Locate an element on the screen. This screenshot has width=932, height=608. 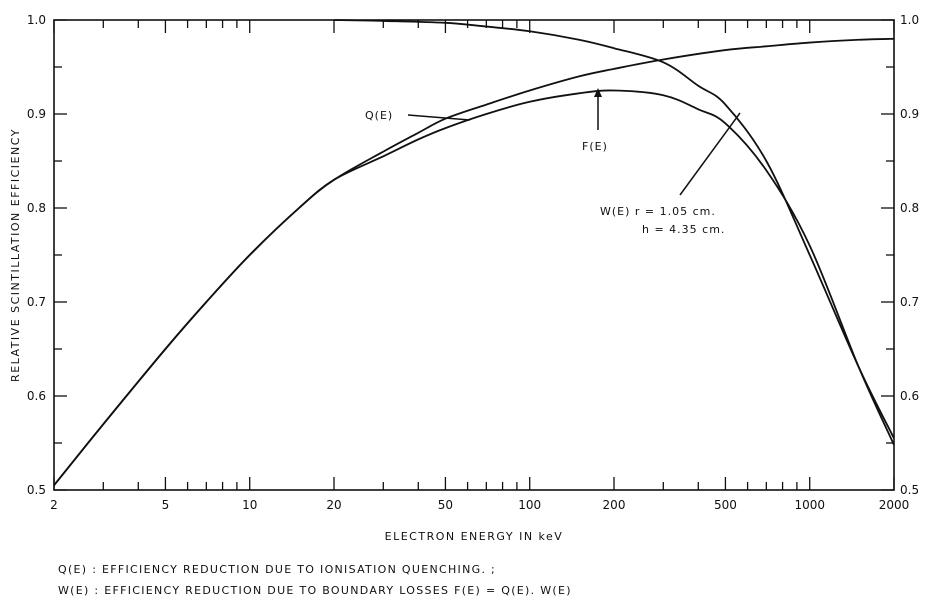
y-tick-label-left: 1.0 is located at coordinates (36, 20).